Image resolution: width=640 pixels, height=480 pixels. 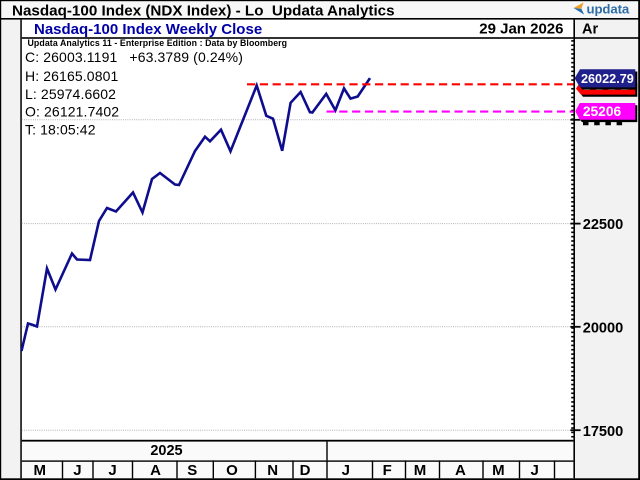 I want to click on svg-text: 20000, so click(x=603, y=328).